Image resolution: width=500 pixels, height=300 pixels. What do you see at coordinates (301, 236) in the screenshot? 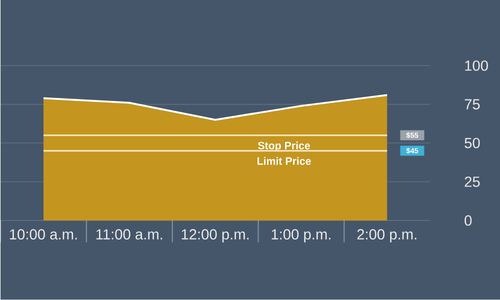
I see `x-tick-label: 1:00 p.m.` at bounding box center [301, 236].